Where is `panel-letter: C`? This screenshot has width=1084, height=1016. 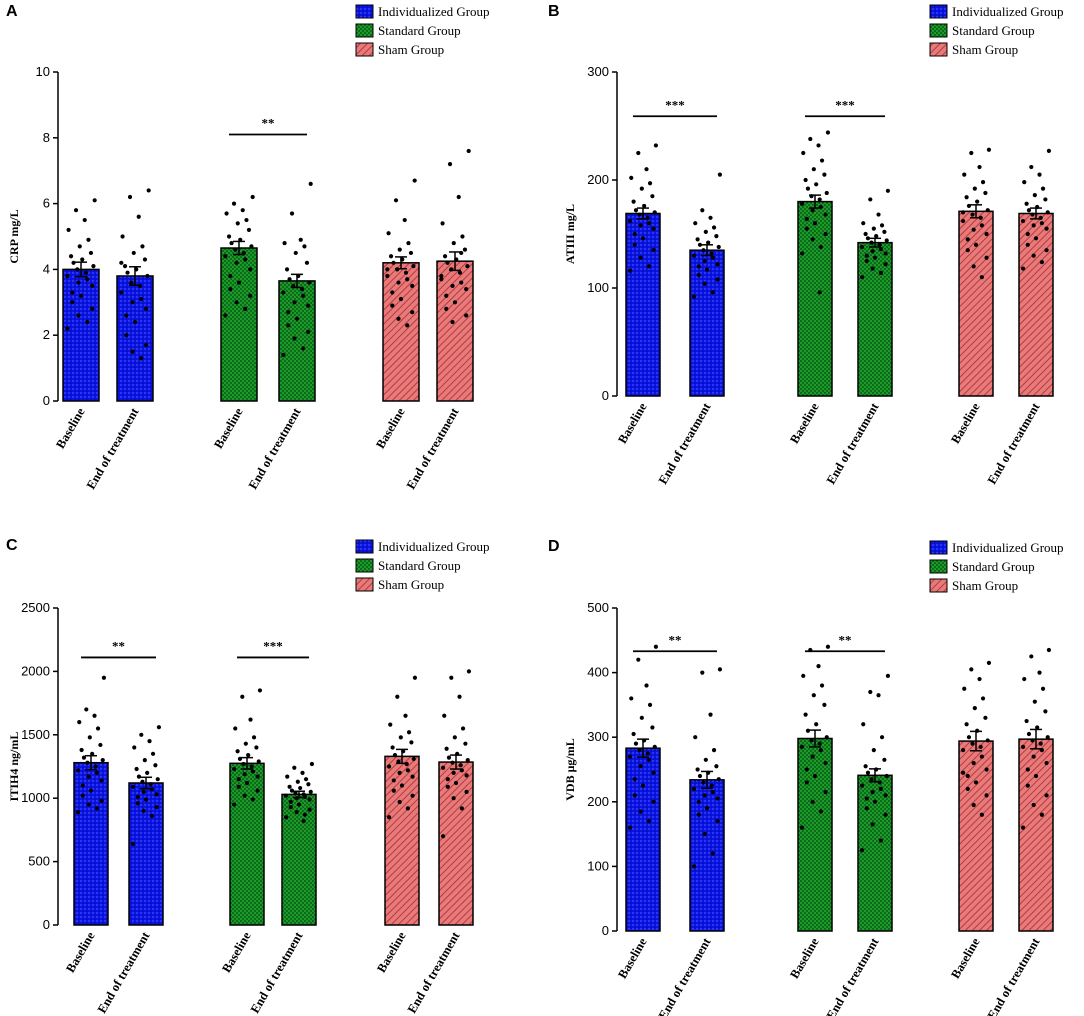
panel-letter: C is located at coordinates (12, 545).